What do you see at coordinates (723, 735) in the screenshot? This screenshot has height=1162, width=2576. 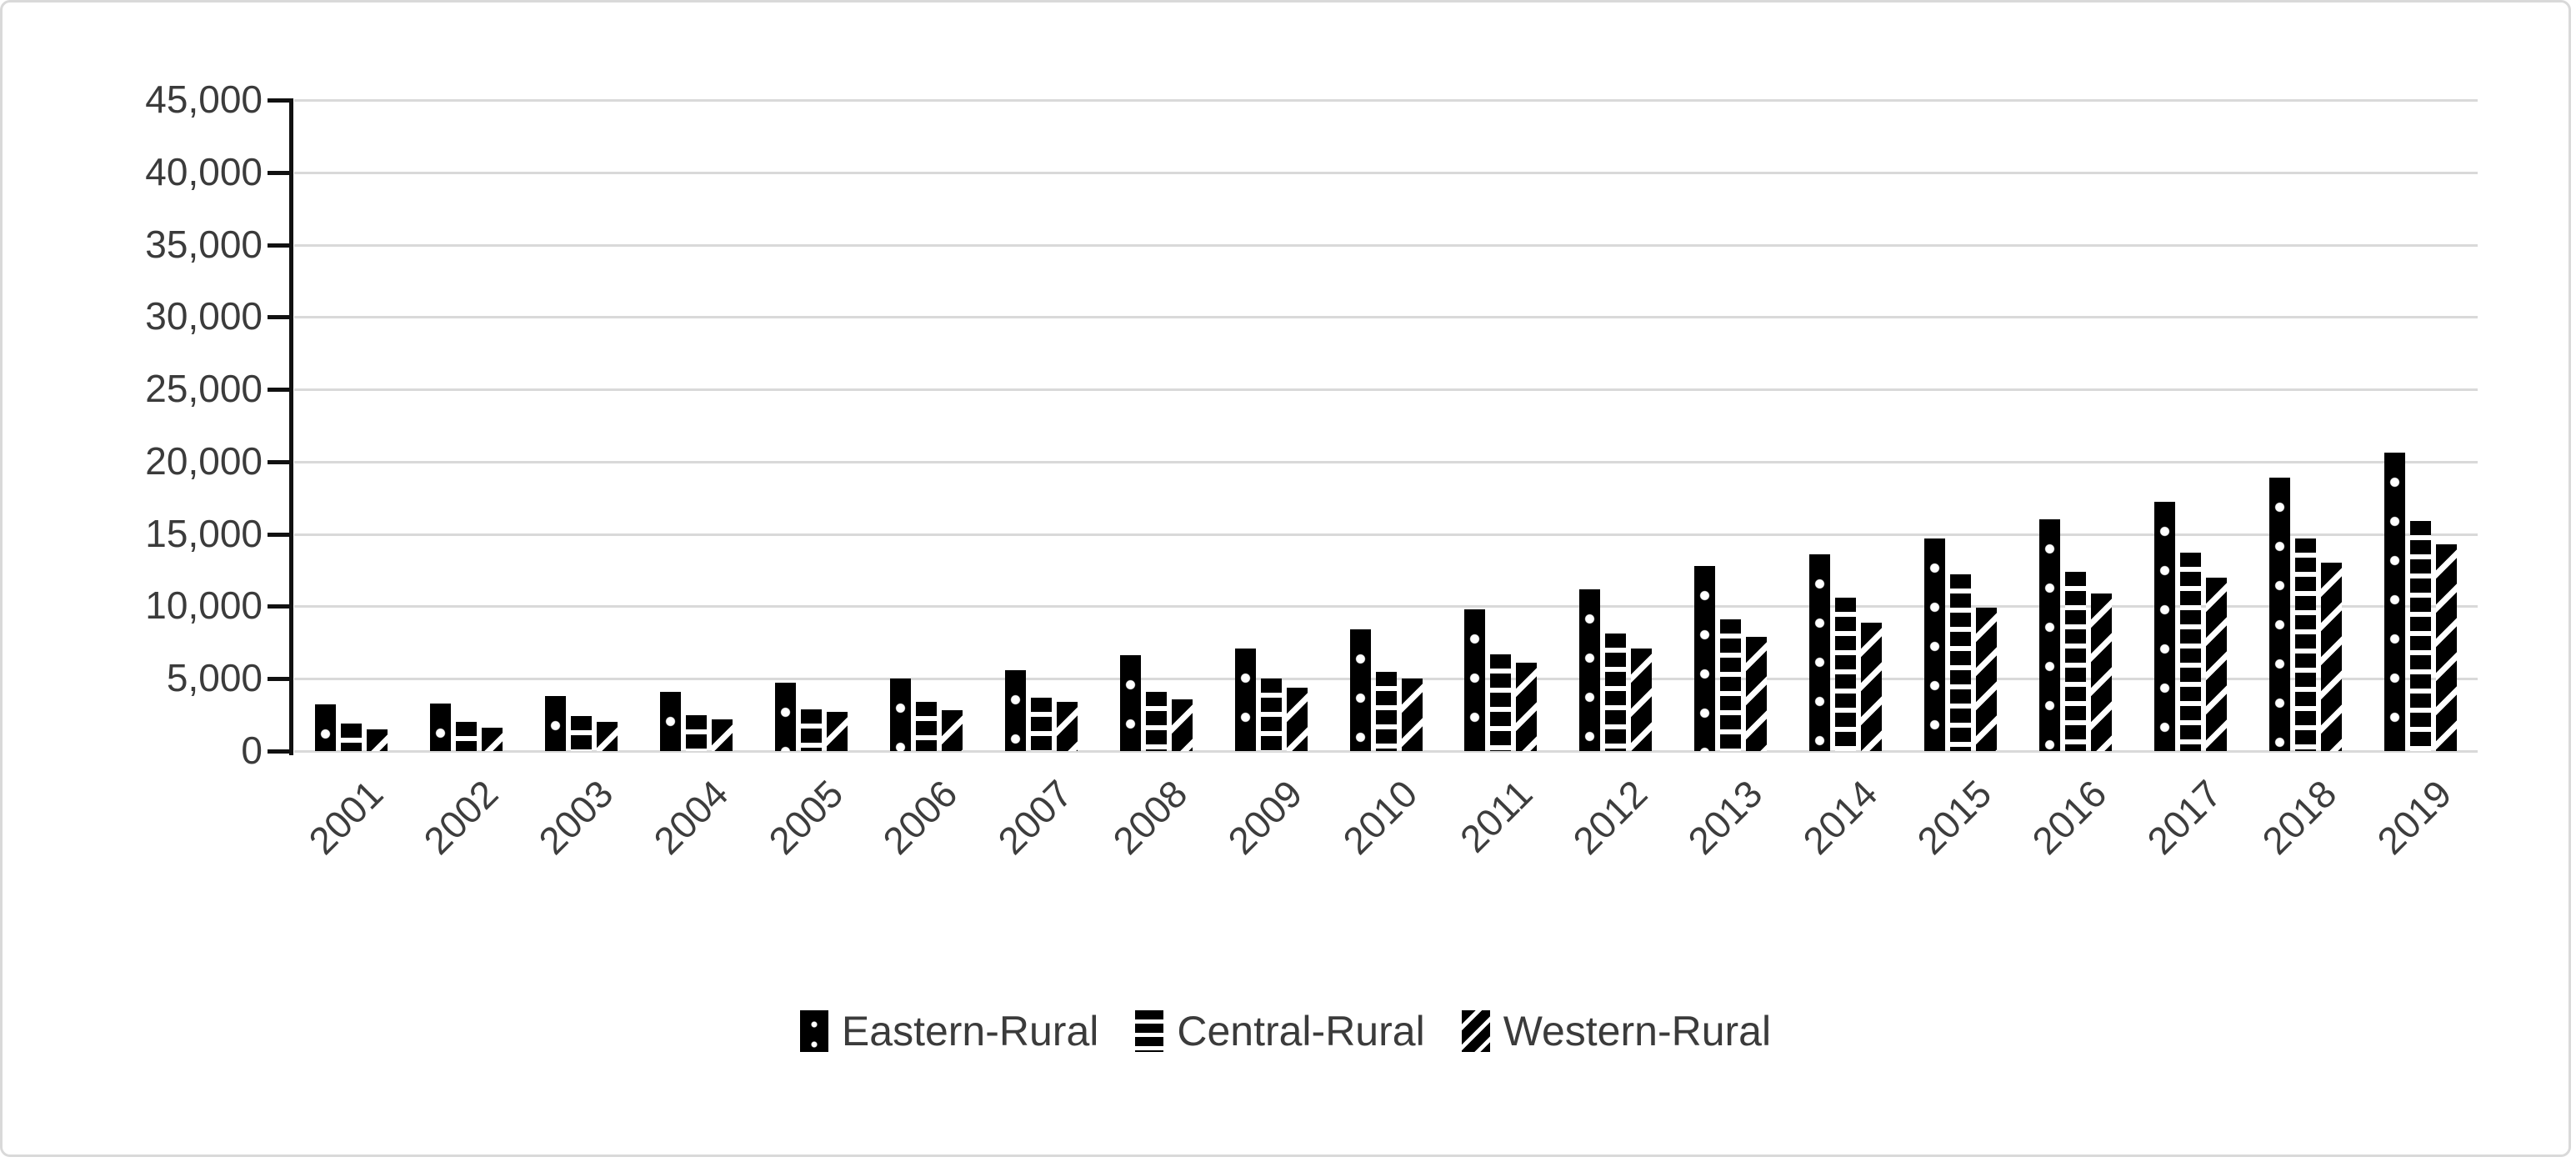 I see `bar-western-rural-2004` at bounding box center [723, 735].